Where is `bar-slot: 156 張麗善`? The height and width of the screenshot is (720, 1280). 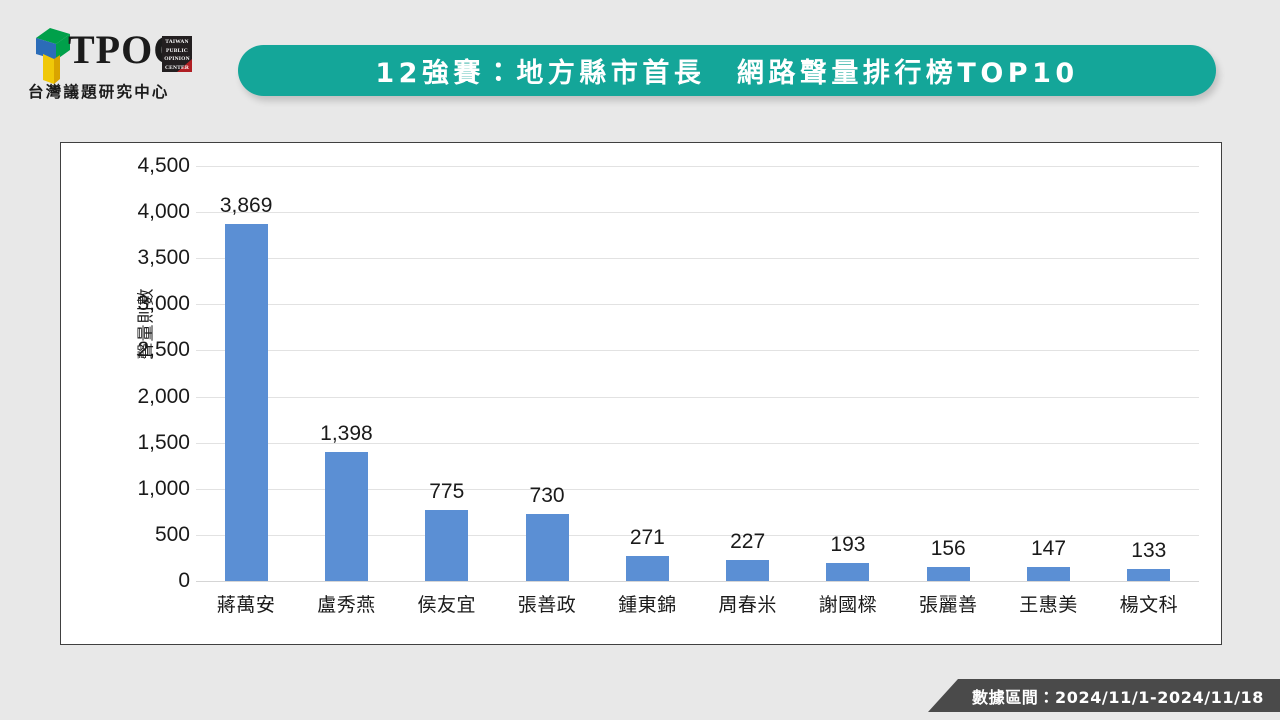
bar-slot: 156 張麗善 is located at coordinates (948, 391).